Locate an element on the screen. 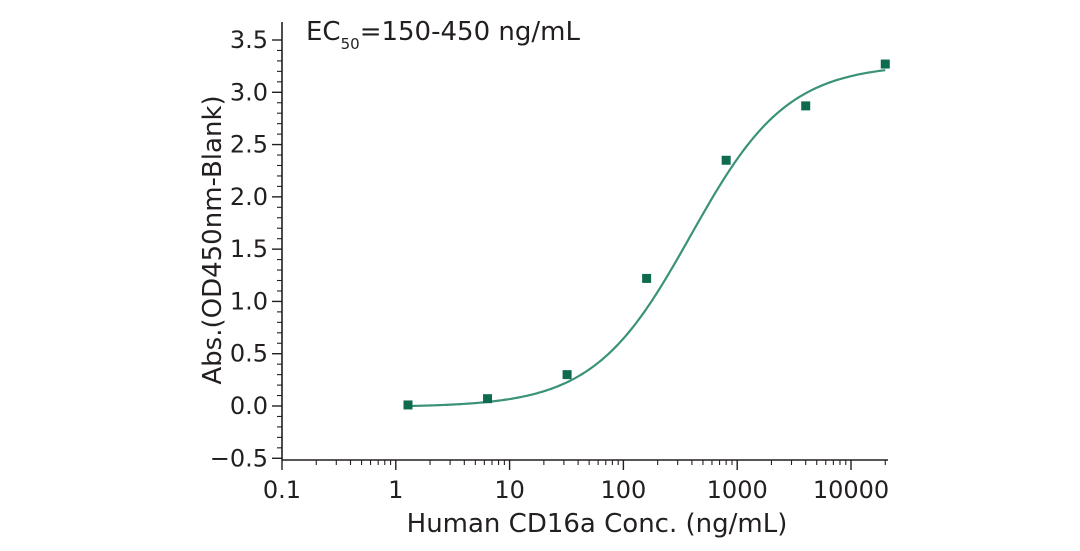  y-tick-label: 3.0 is located at coordinates (249, 92).